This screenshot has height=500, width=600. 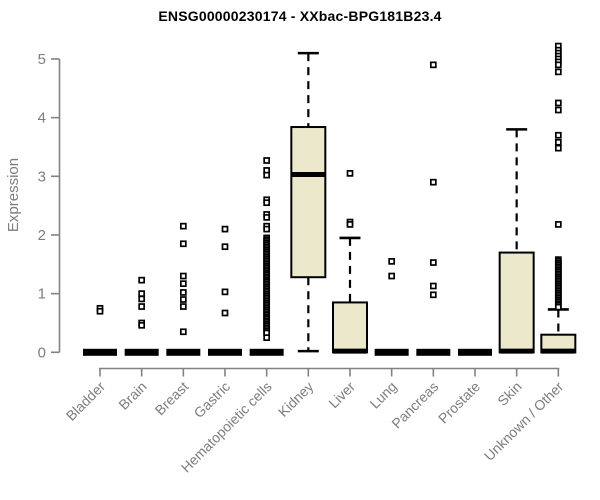 What do you see at coordinates (349, 327) in the screenshot?
I see `box-liver` at bounding box center [349, 327].